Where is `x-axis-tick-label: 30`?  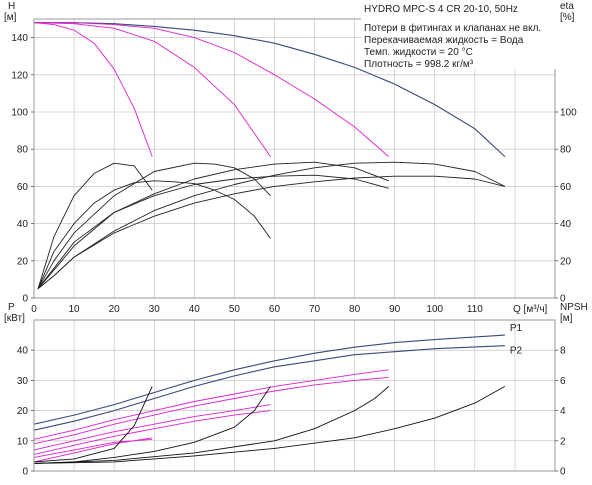
x-axis-tick-label: 30 is located at coordinates (155, 309).